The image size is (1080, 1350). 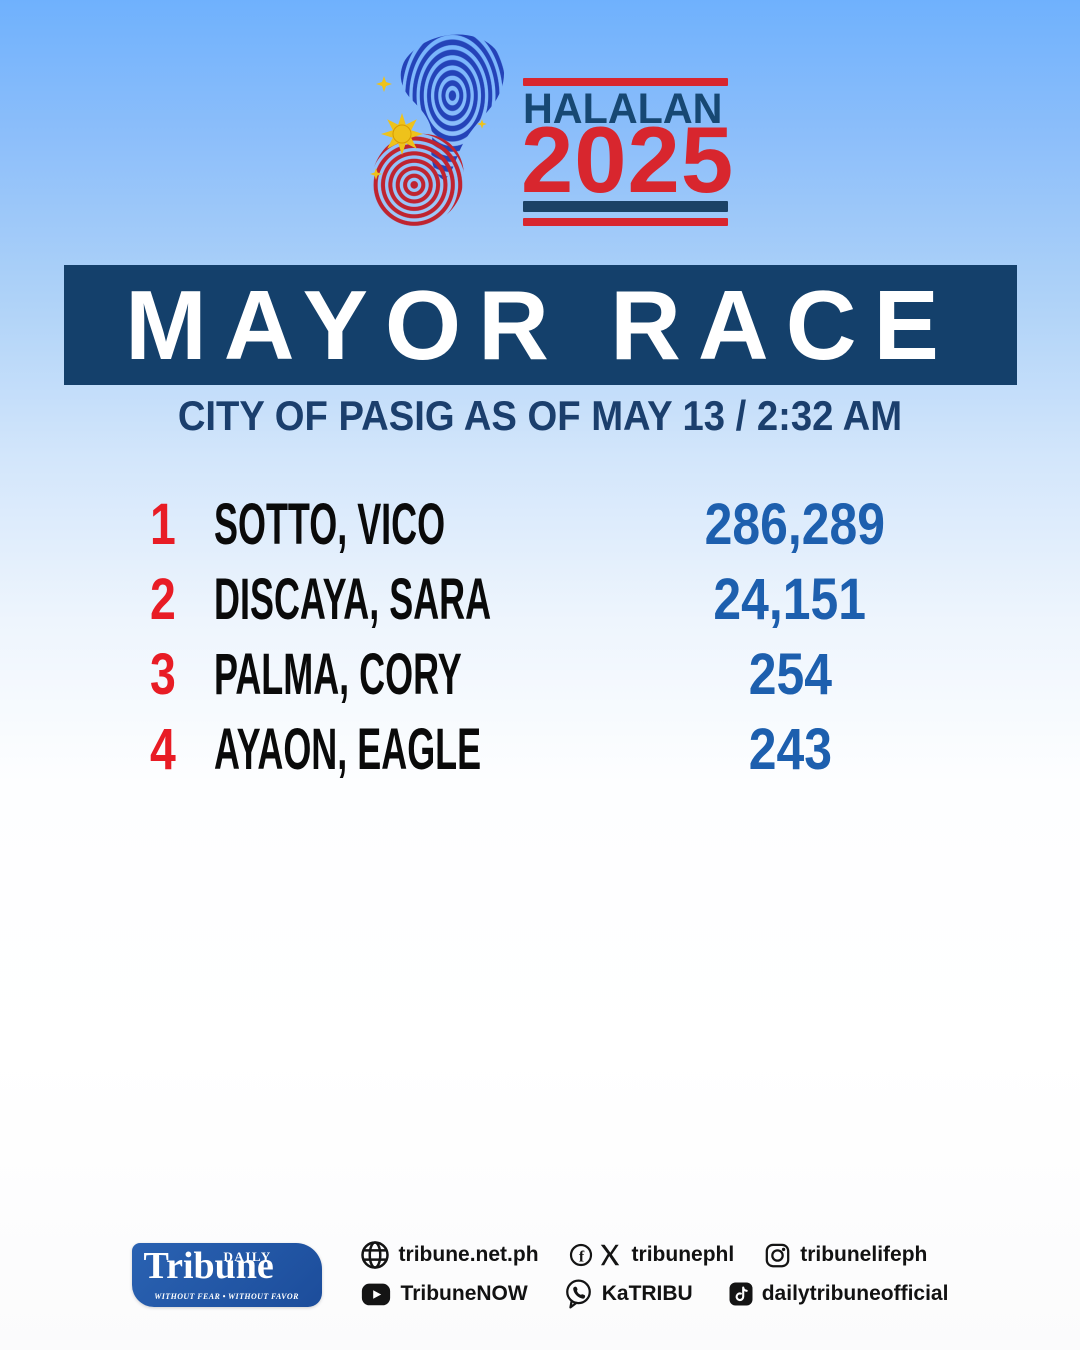 What do you see at coordinates (208, 1265) in the screenshot?
I see `tribune-wordmark: Tribune` at bounding box center [208, 1265].